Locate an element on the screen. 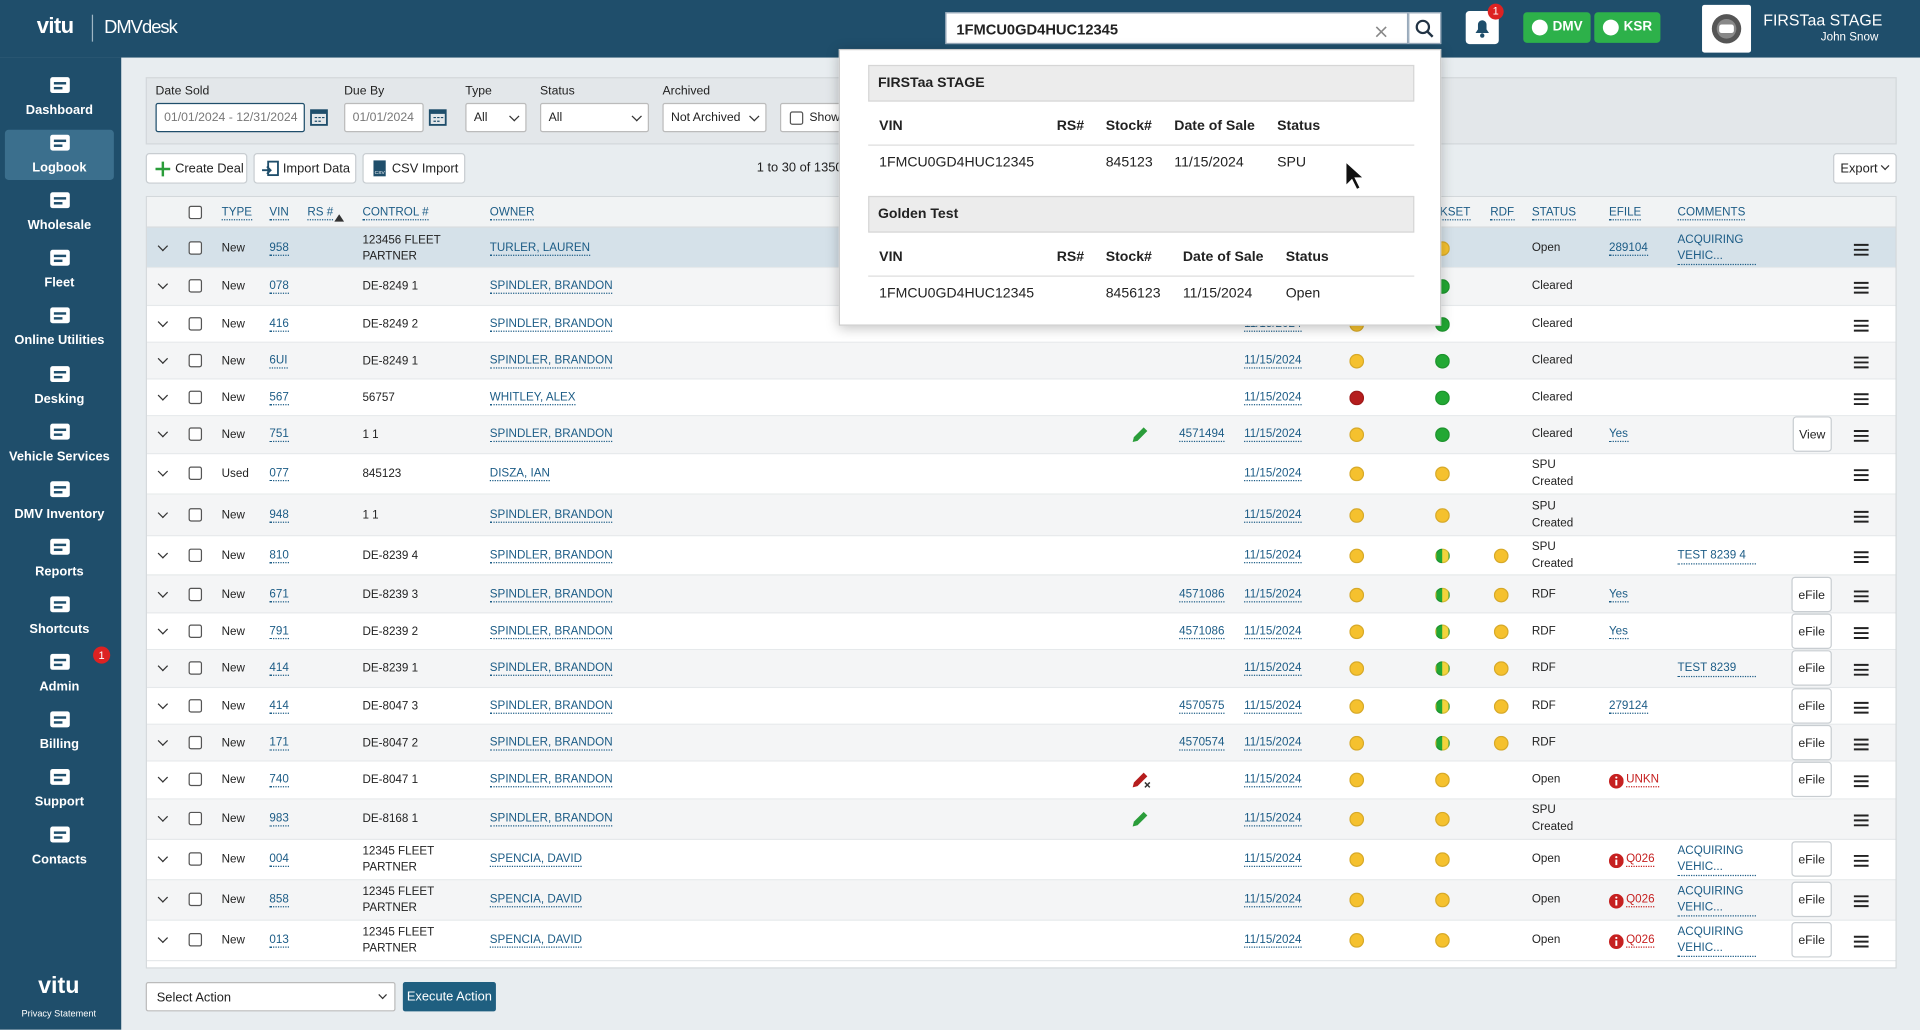  privacy-link: Privacy Statement is located at coordinates (59, 1013).